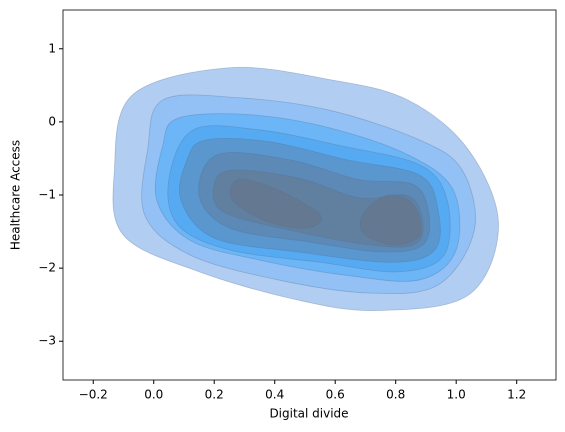 The height and width of the screenshot is (432, 565). I want to click on y-tick-label: −3, so click(47, 341).